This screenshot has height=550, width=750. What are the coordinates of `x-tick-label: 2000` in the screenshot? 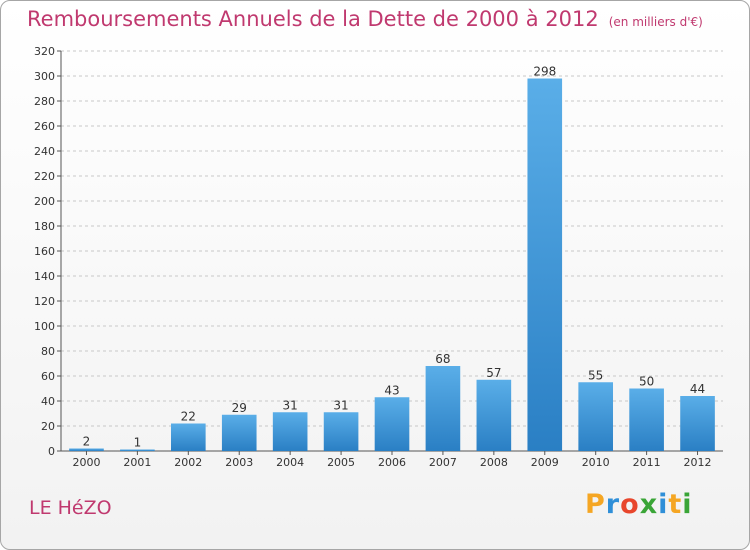 It's located at (86, 462).